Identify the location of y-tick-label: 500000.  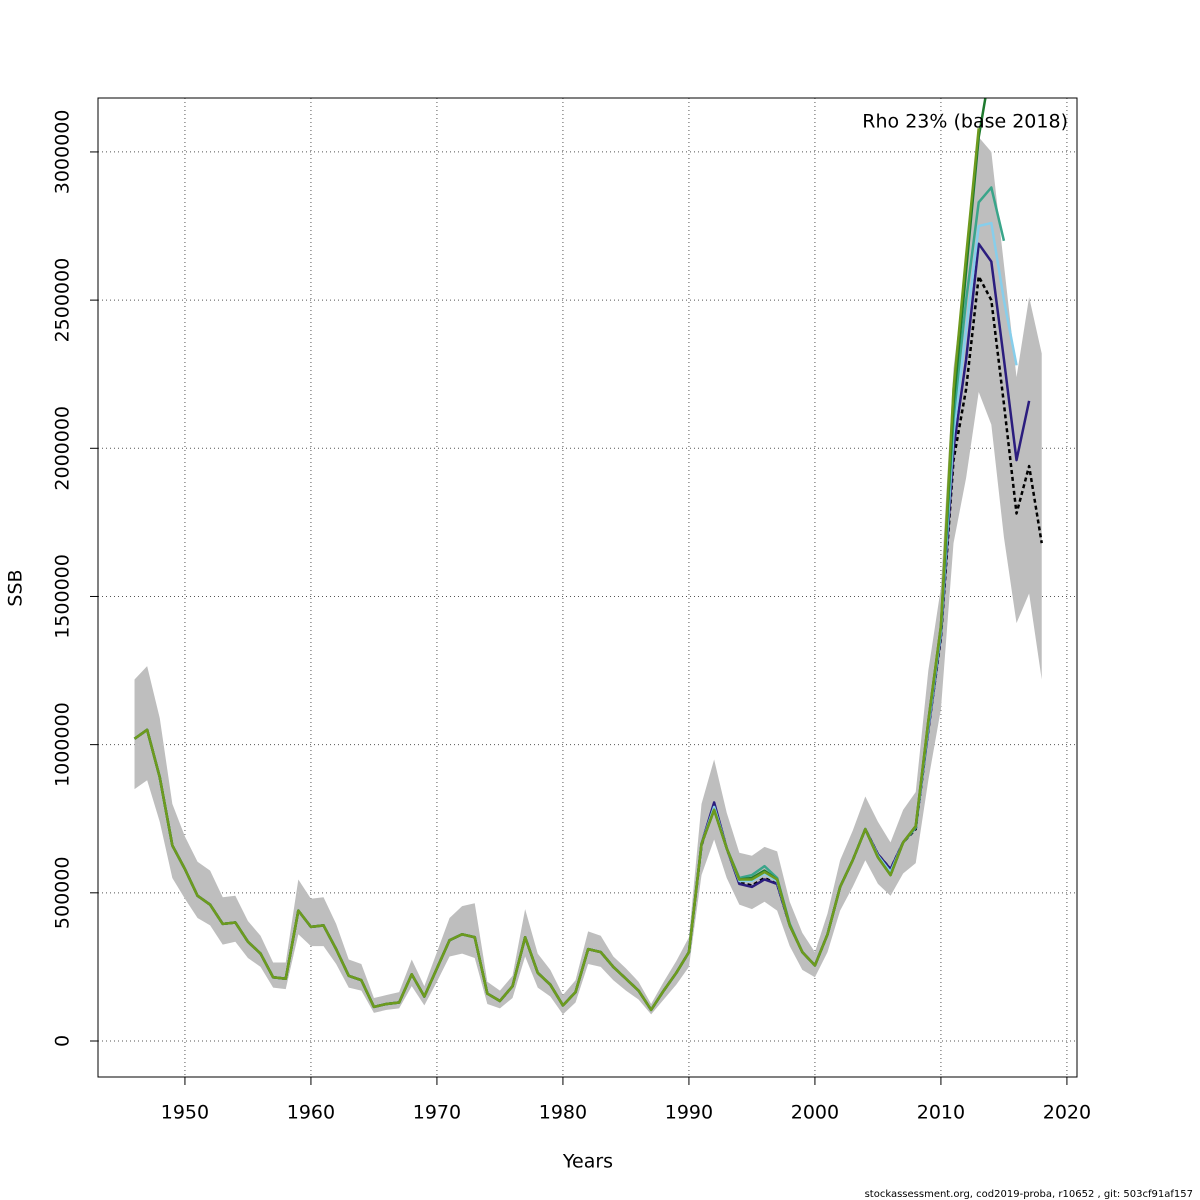
(63, 893).